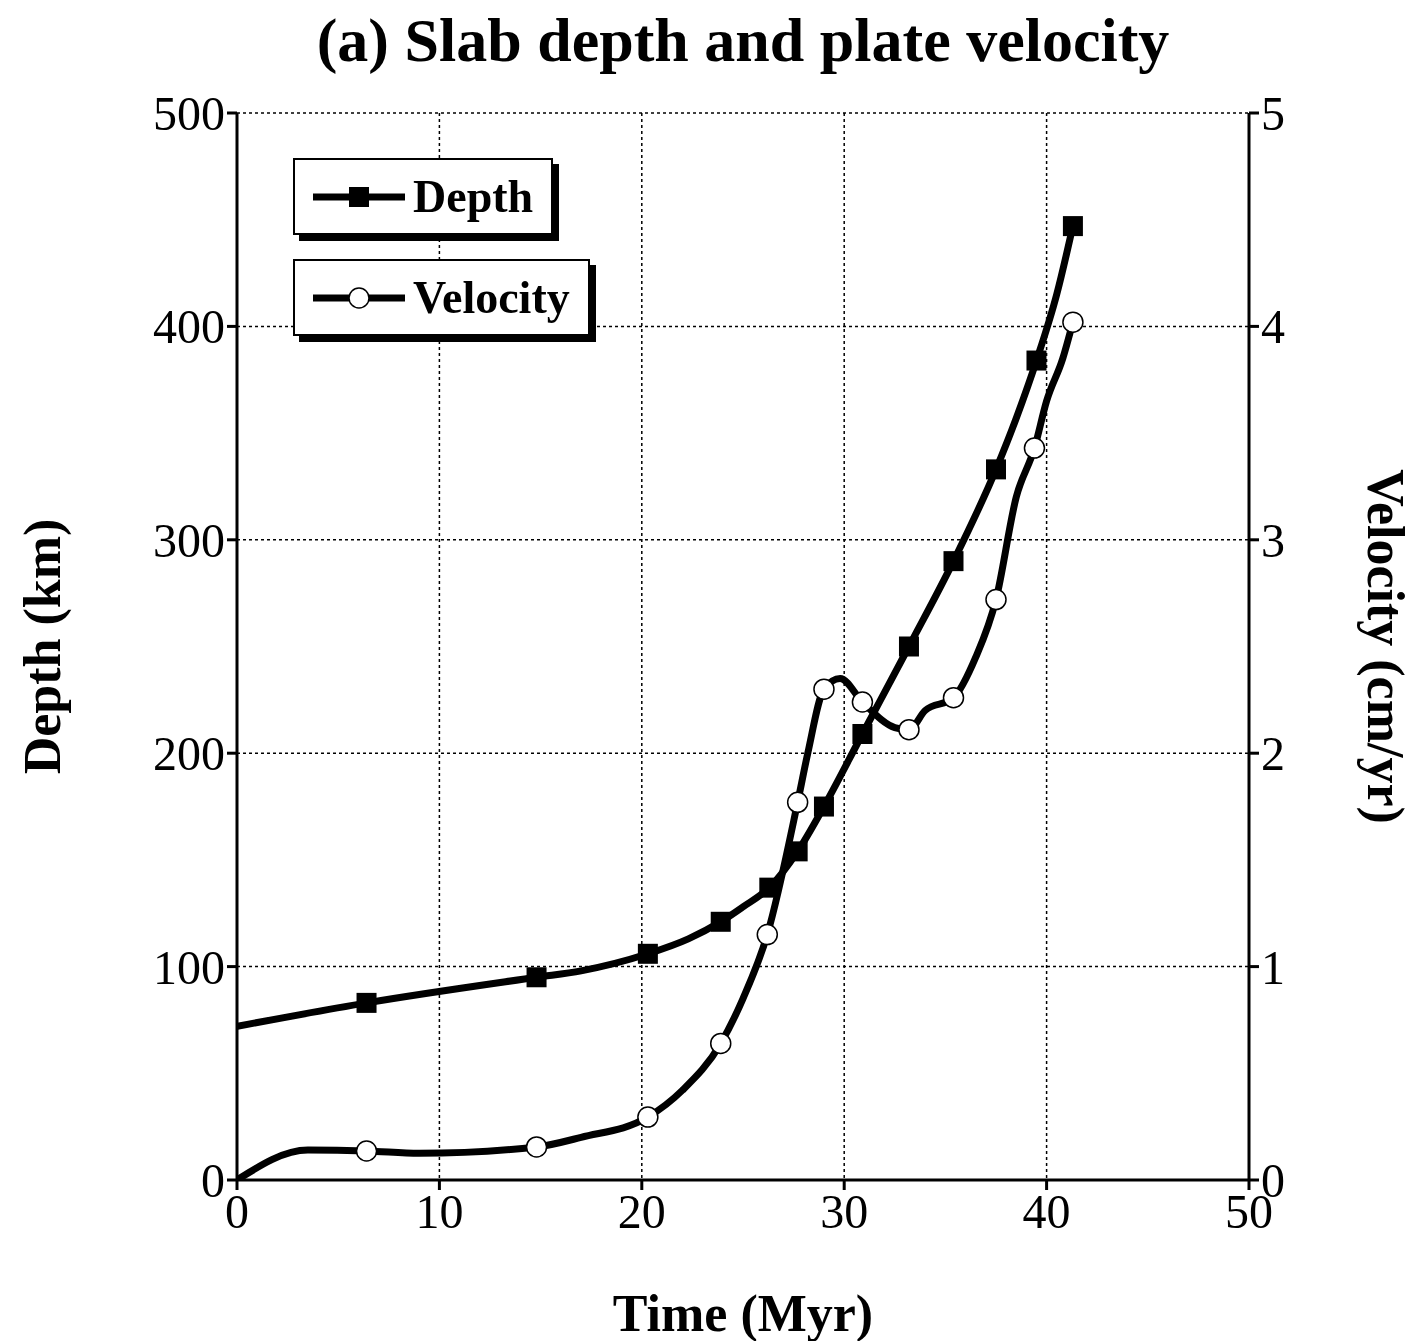  Describe the element at coordinates (189, 754) in the screenshot. I see `y-tick-label: 200` at that location.